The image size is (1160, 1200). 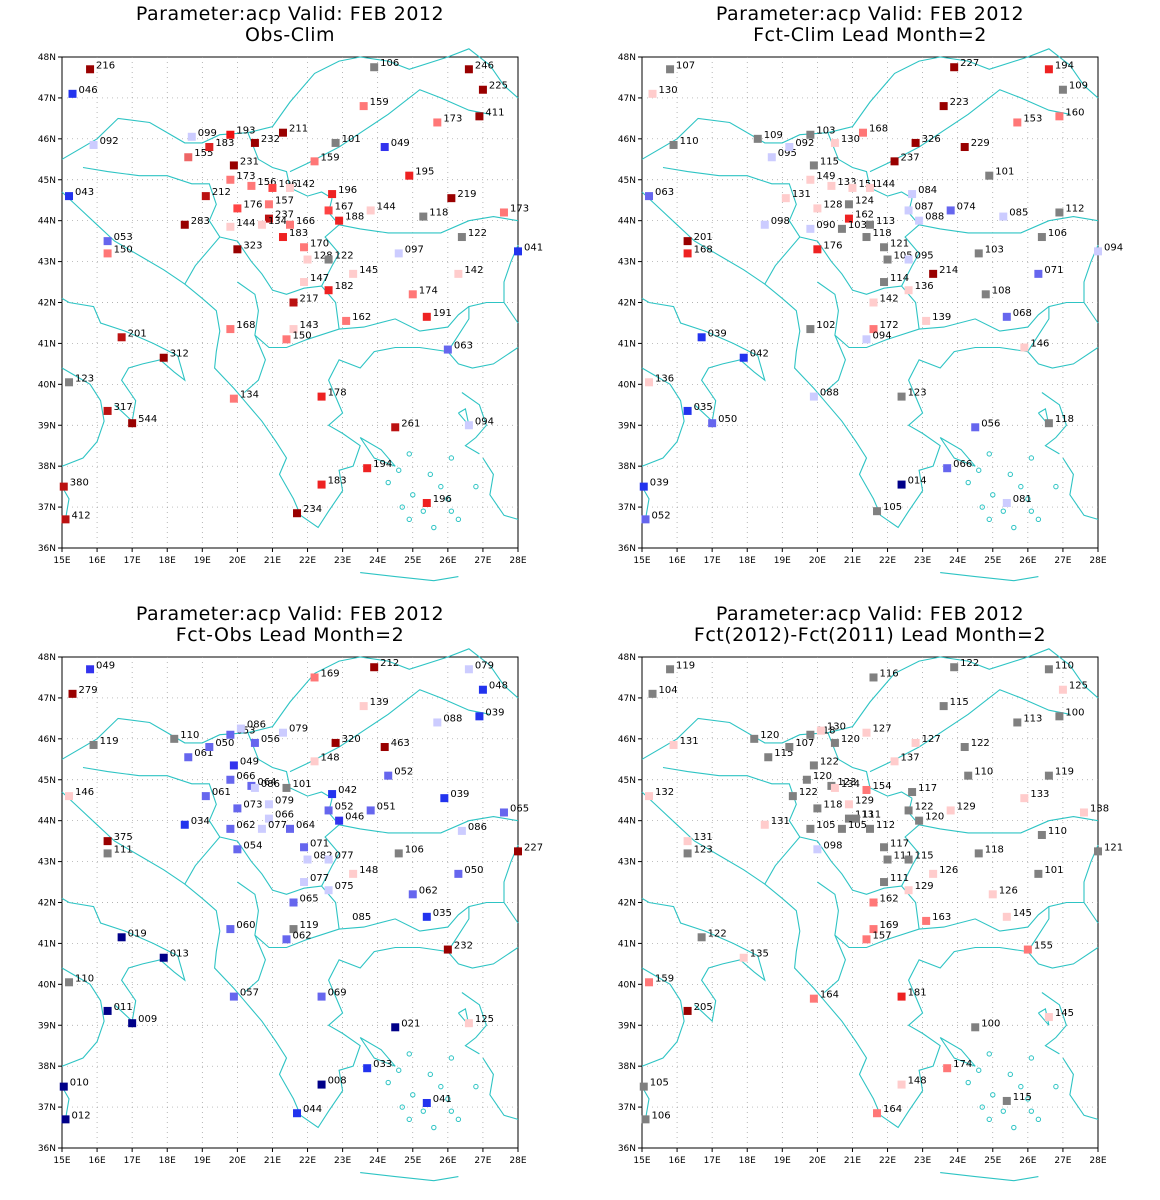 I want to click on lat-tick-label: 42N, so click(x=627, y=904).